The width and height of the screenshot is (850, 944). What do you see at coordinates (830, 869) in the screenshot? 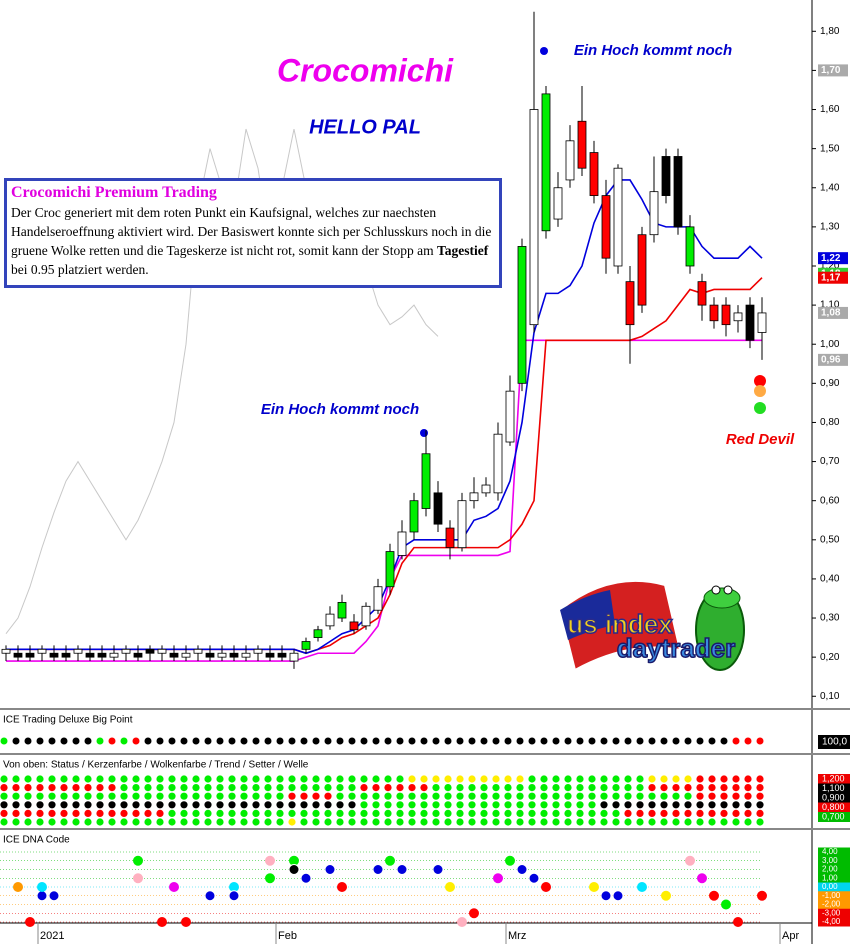
I see `value-tag-label: 2,00` at bounding box center [830, 869].